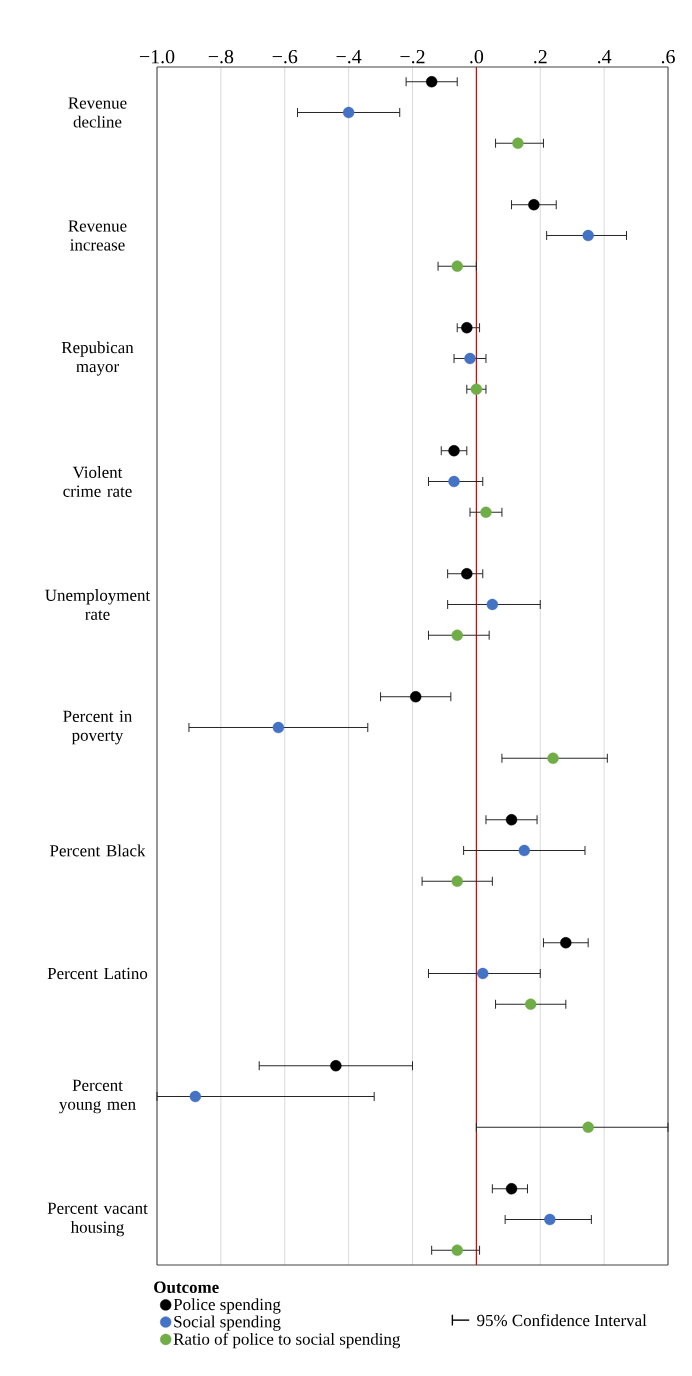  Describe the element at coordinates (477, 56) in the screenshot. I see `x-tick-label: .0` at that location.